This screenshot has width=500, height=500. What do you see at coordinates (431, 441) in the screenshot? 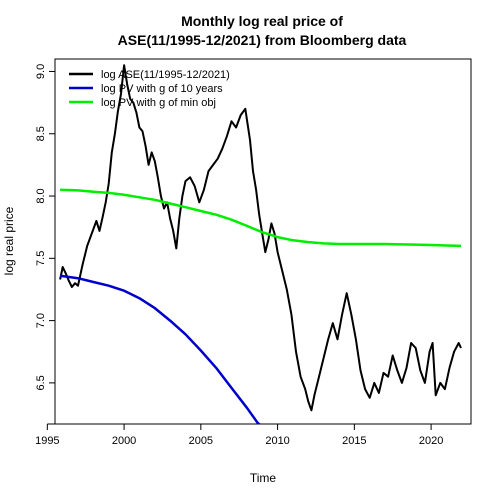
I see `x-tick-label: 2020` at bounding box center [431, 441].